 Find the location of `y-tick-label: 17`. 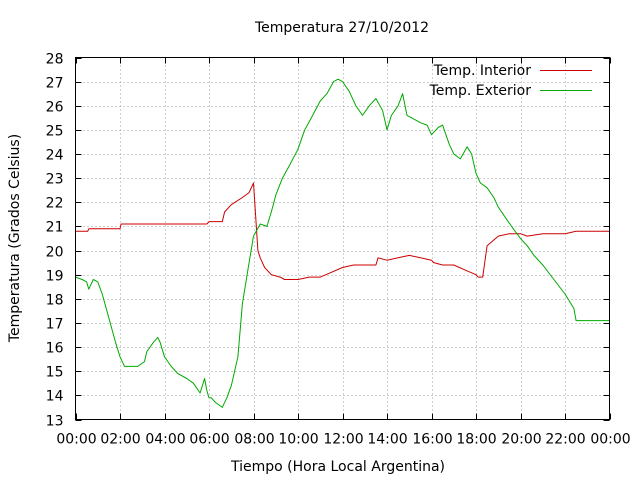

y-tick-label: 17 is located at coordinates (55, 325).